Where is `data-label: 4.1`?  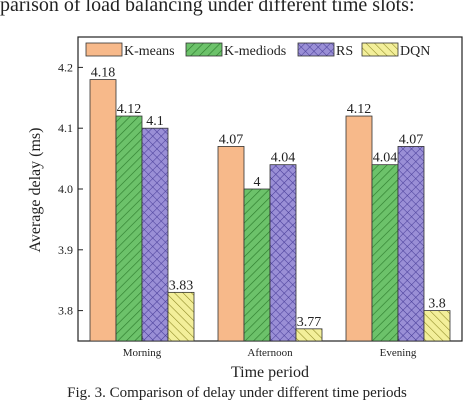
data-label: 4.1 is located at coordinates (155, 121).